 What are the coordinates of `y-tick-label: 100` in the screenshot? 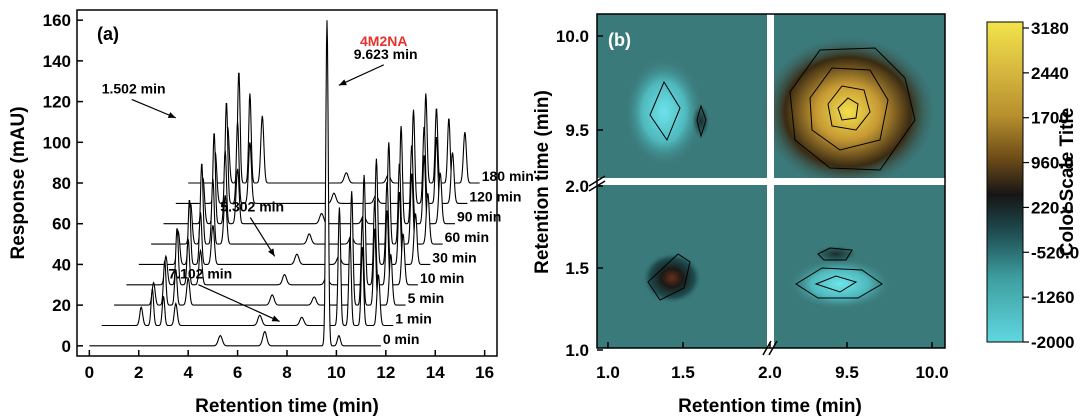 It's located at (57, 142).